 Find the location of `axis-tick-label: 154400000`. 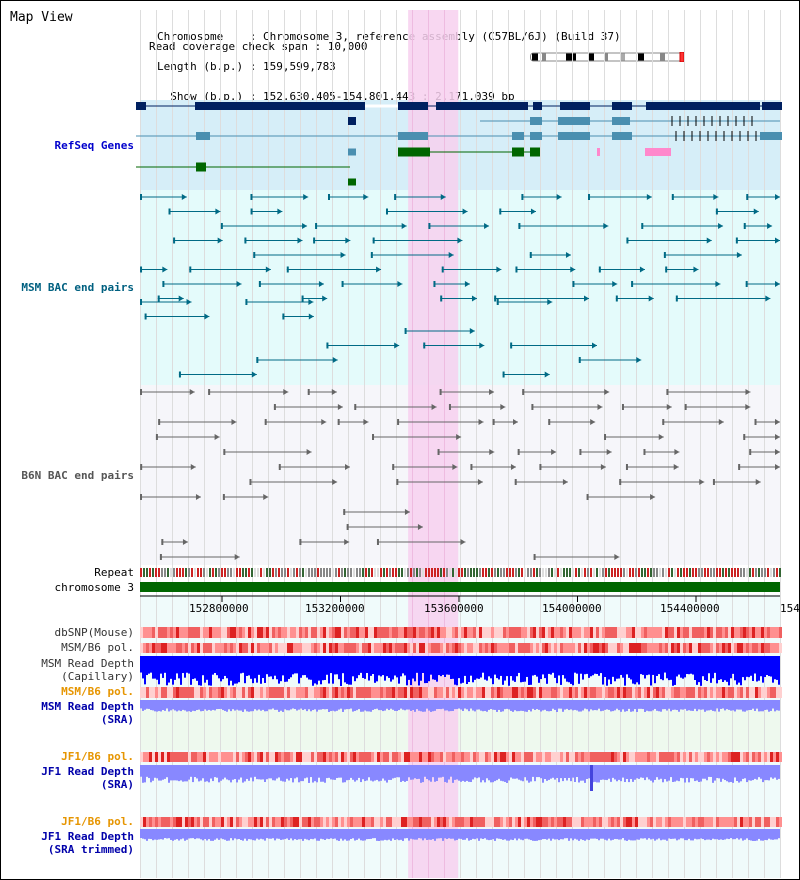

axis-tick-label: 154400000 is located at coordinates (690, 608).